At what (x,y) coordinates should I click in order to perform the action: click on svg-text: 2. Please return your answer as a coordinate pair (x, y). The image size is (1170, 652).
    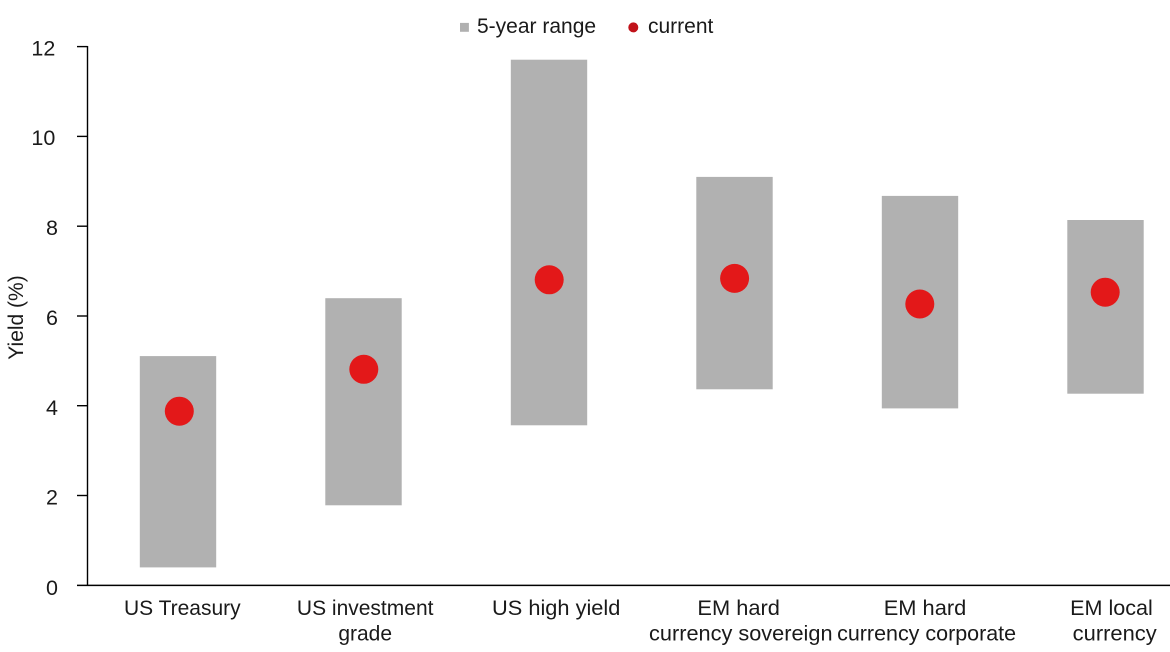
    Looking at the image, I should click on (52, 498).